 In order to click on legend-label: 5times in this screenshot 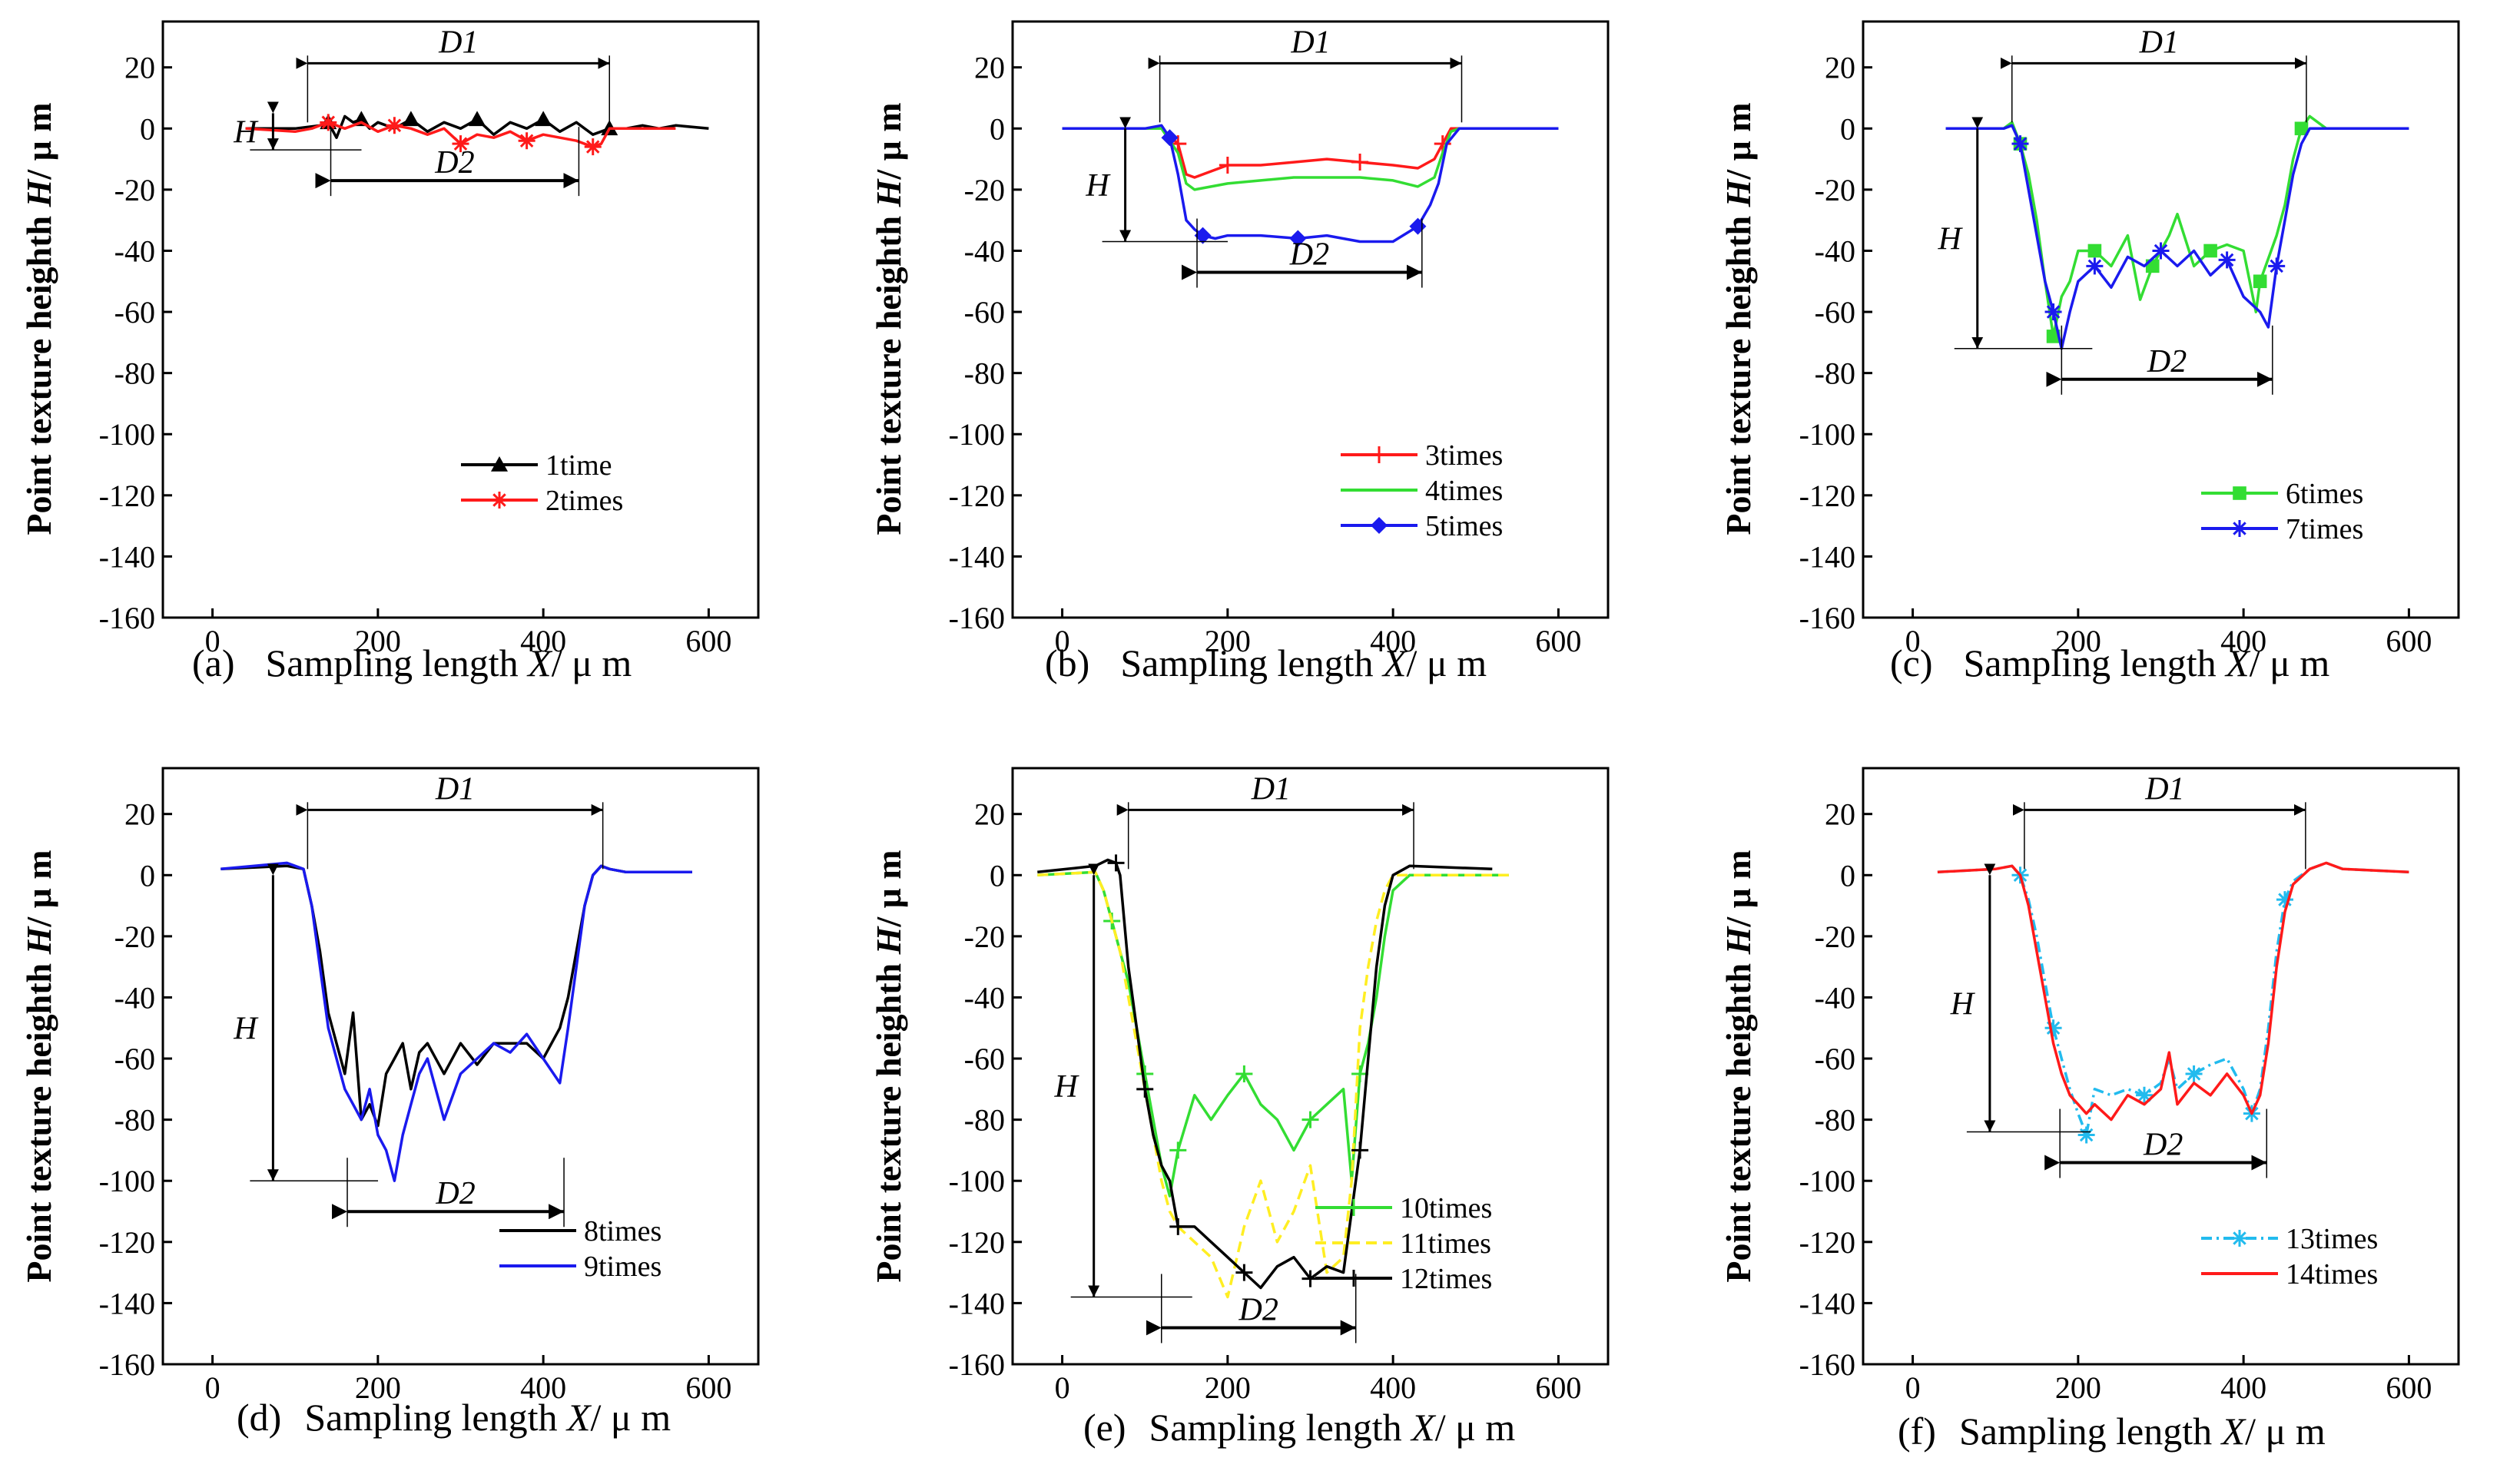, I will do `click(1464, 526)`.